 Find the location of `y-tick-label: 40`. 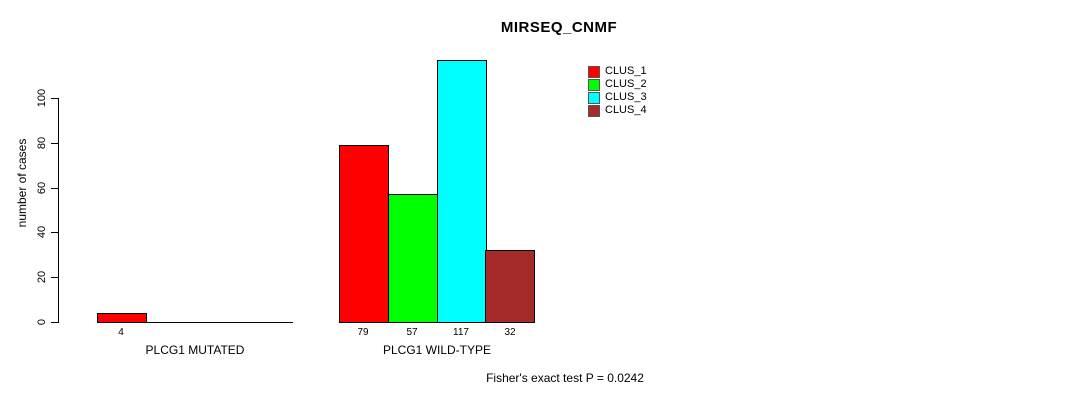

y-tick-label: 40 is located at coordinates (42, 232).